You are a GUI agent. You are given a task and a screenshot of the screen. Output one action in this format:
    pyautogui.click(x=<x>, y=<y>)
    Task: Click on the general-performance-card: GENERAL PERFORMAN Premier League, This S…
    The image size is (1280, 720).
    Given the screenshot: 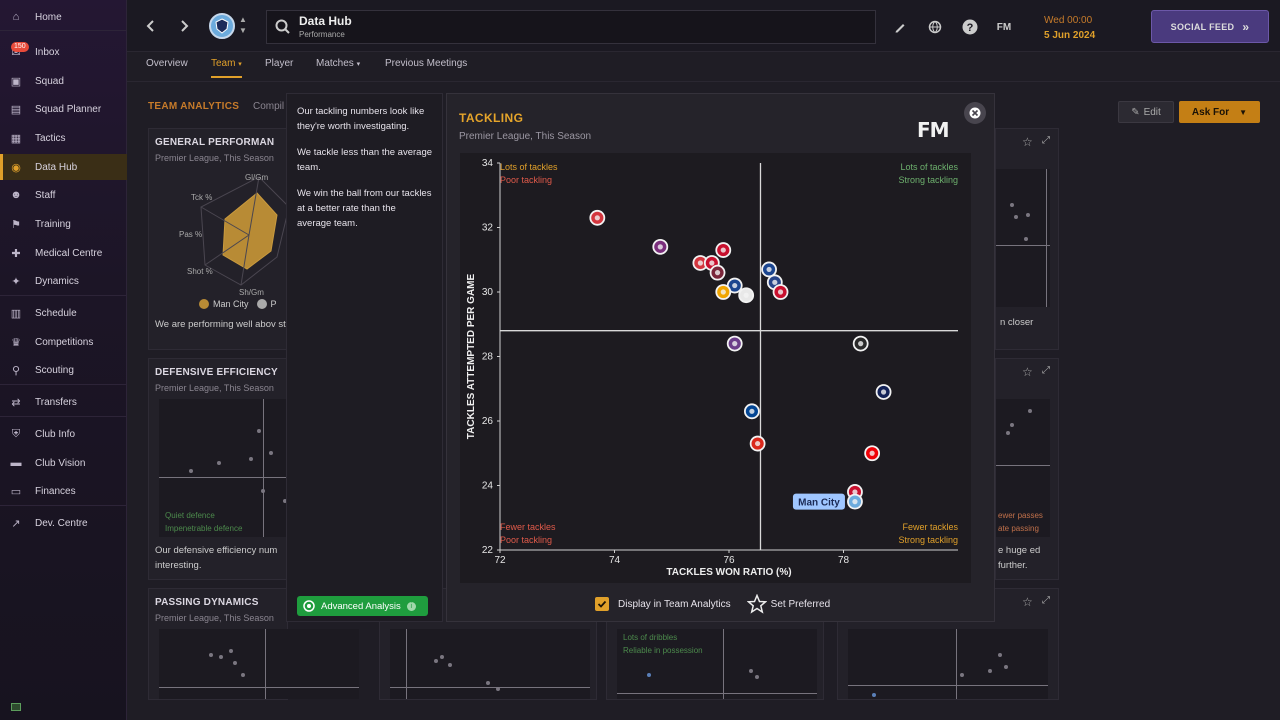 What is the action you would take?
    pyautogui.click(x=218, y=239)
    